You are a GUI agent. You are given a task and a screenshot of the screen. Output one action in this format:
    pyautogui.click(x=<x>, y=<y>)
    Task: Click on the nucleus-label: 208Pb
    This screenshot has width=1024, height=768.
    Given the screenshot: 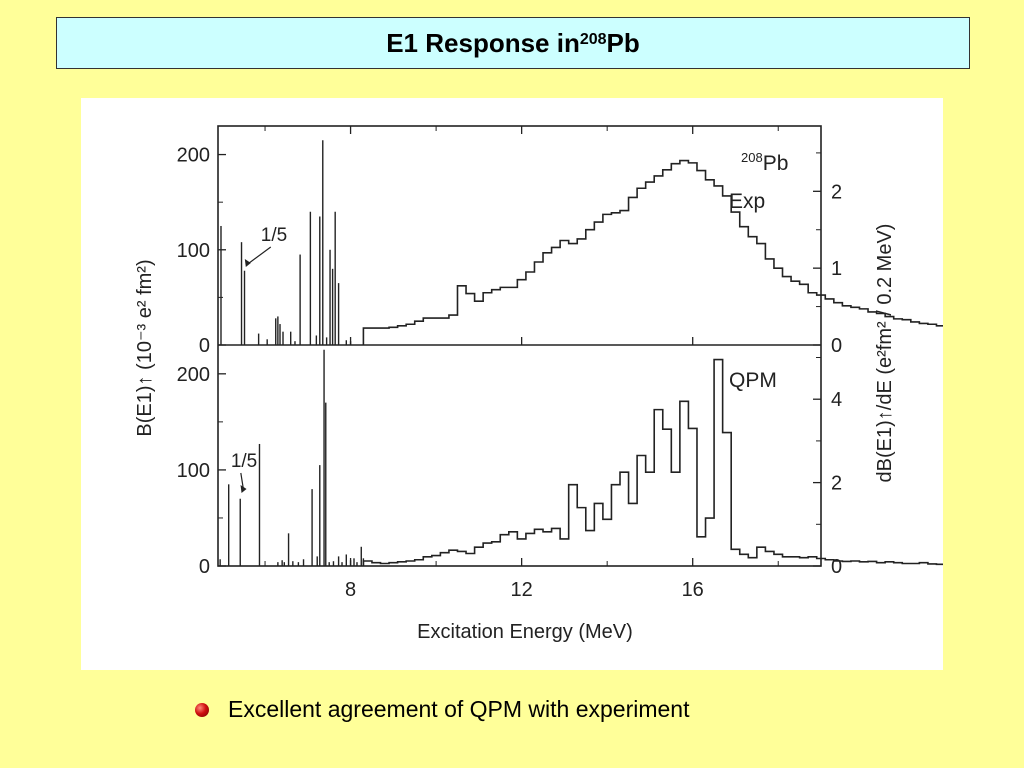 What is the action you would take?
    pyautogui.click(x=764, y=162)
    